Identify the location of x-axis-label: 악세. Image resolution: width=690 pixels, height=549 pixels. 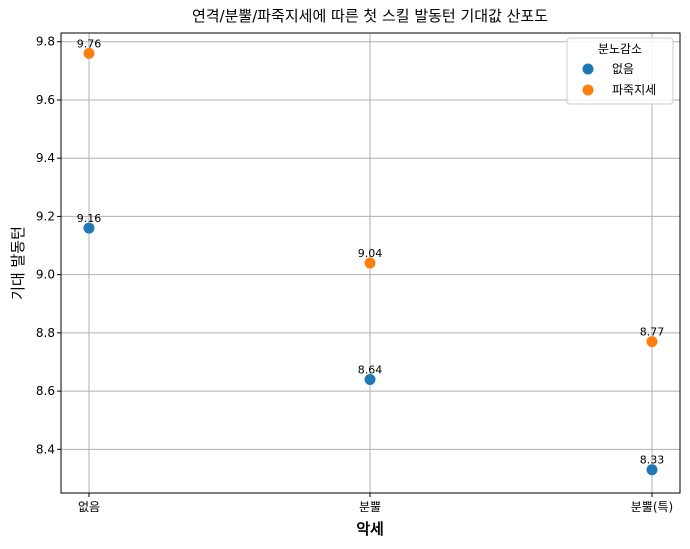
(370, 529).